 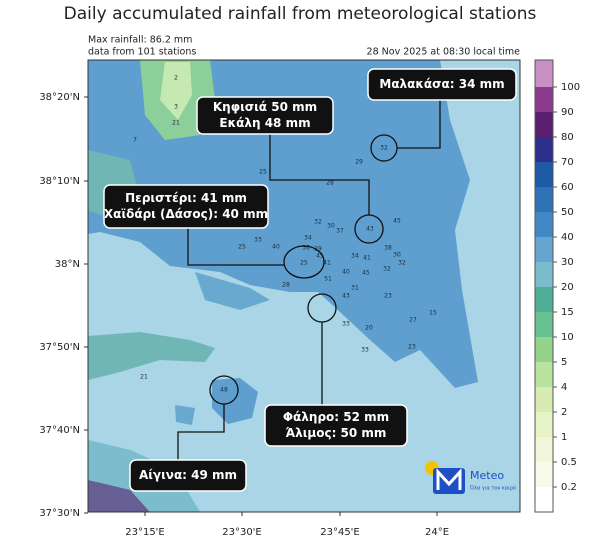 What do you see at coordinates (59, 347) in the screenshot?
I see `lat-label: 37°50'N` at bounding box center [59, 347].